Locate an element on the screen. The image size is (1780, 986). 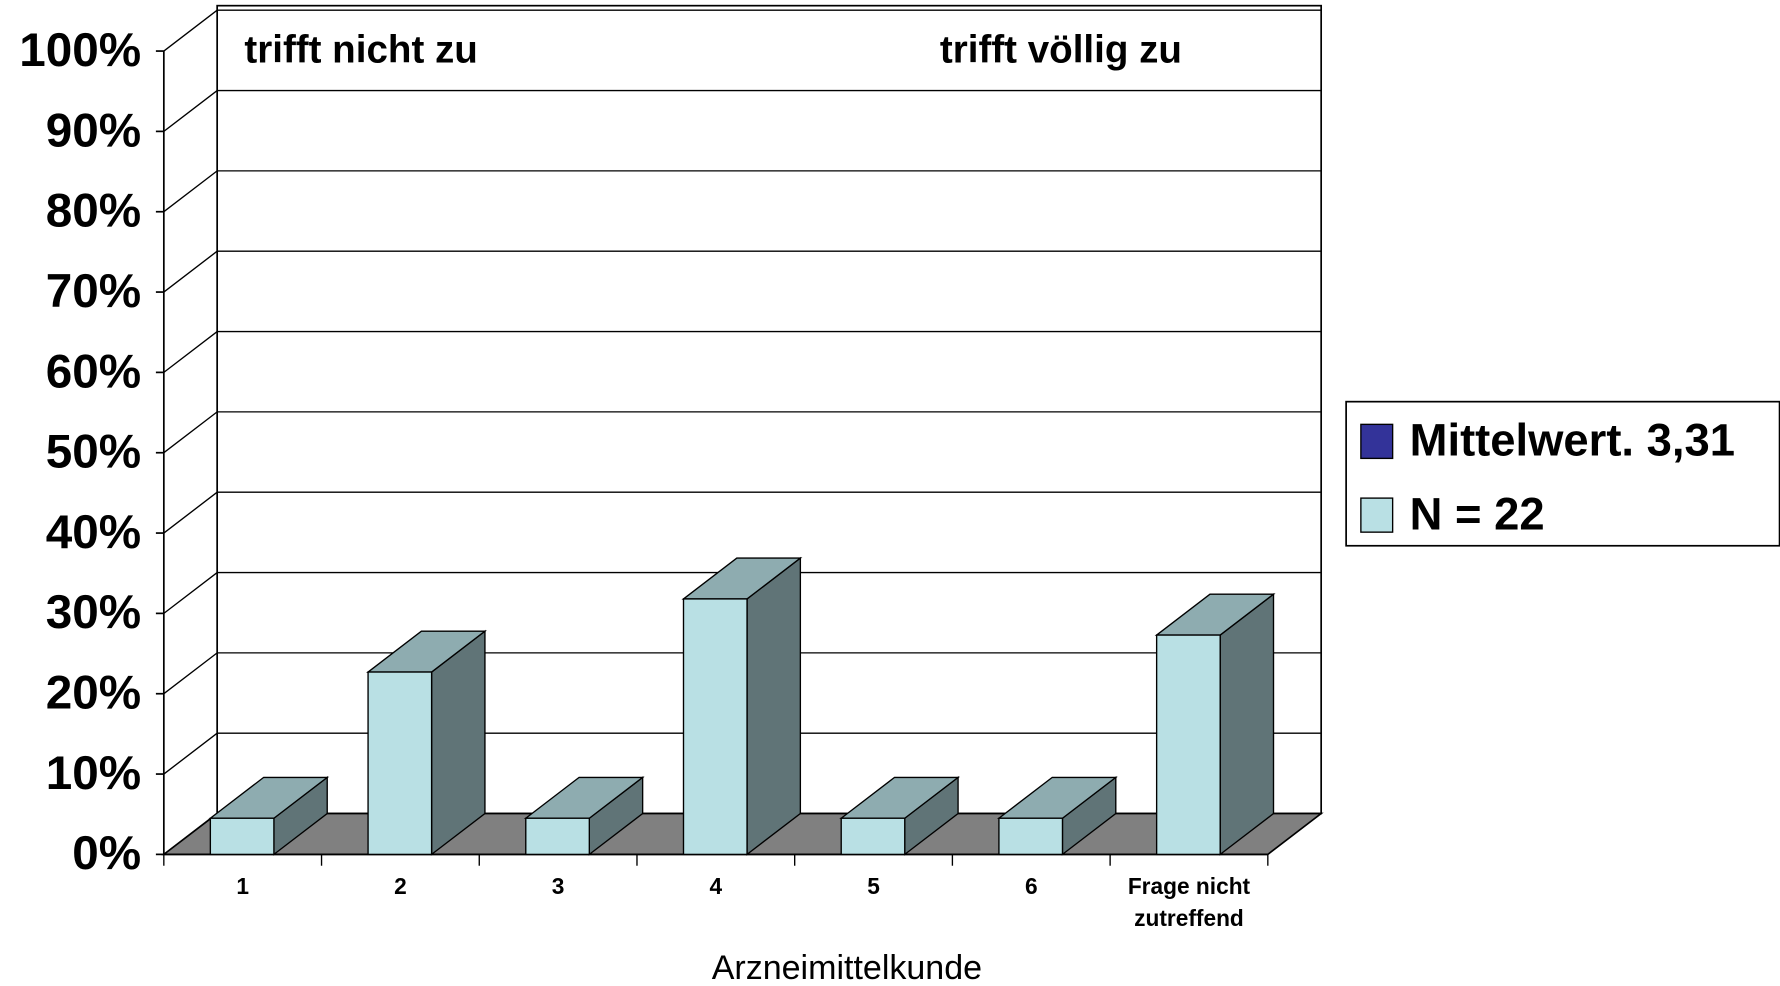
x-tick-label-box: 3 is located at coordinates (558, 887).